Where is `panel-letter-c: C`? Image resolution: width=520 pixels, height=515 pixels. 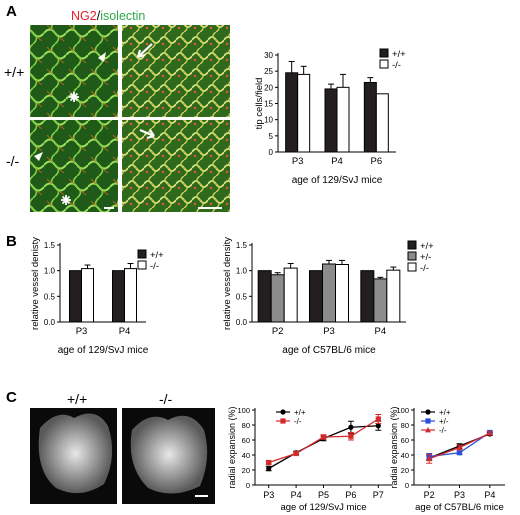
panel-letter-c: C is located at coordinates (11, 397).